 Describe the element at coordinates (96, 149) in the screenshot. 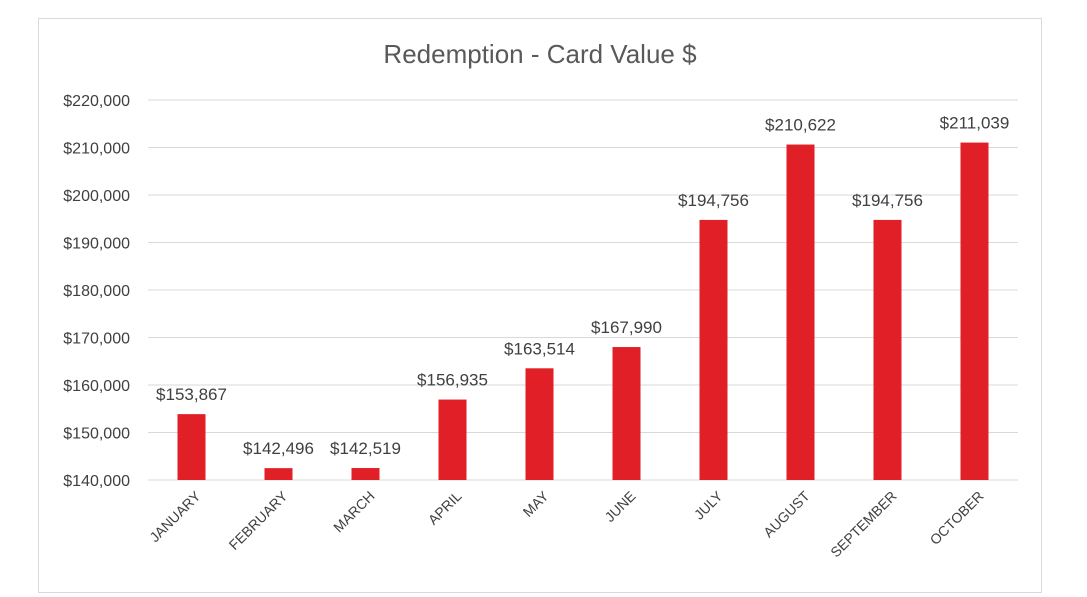

I see `y-tick-label: $210,000` at that location.